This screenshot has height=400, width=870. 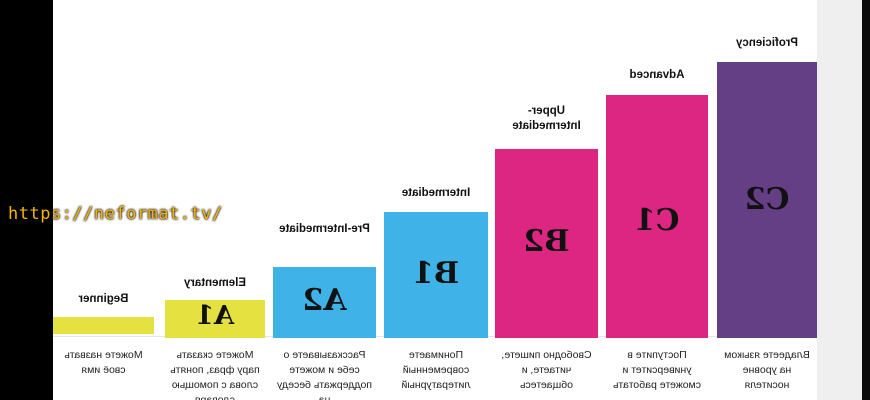 I want to click on bar-code-a2: A2, so click(x=324, y=300).